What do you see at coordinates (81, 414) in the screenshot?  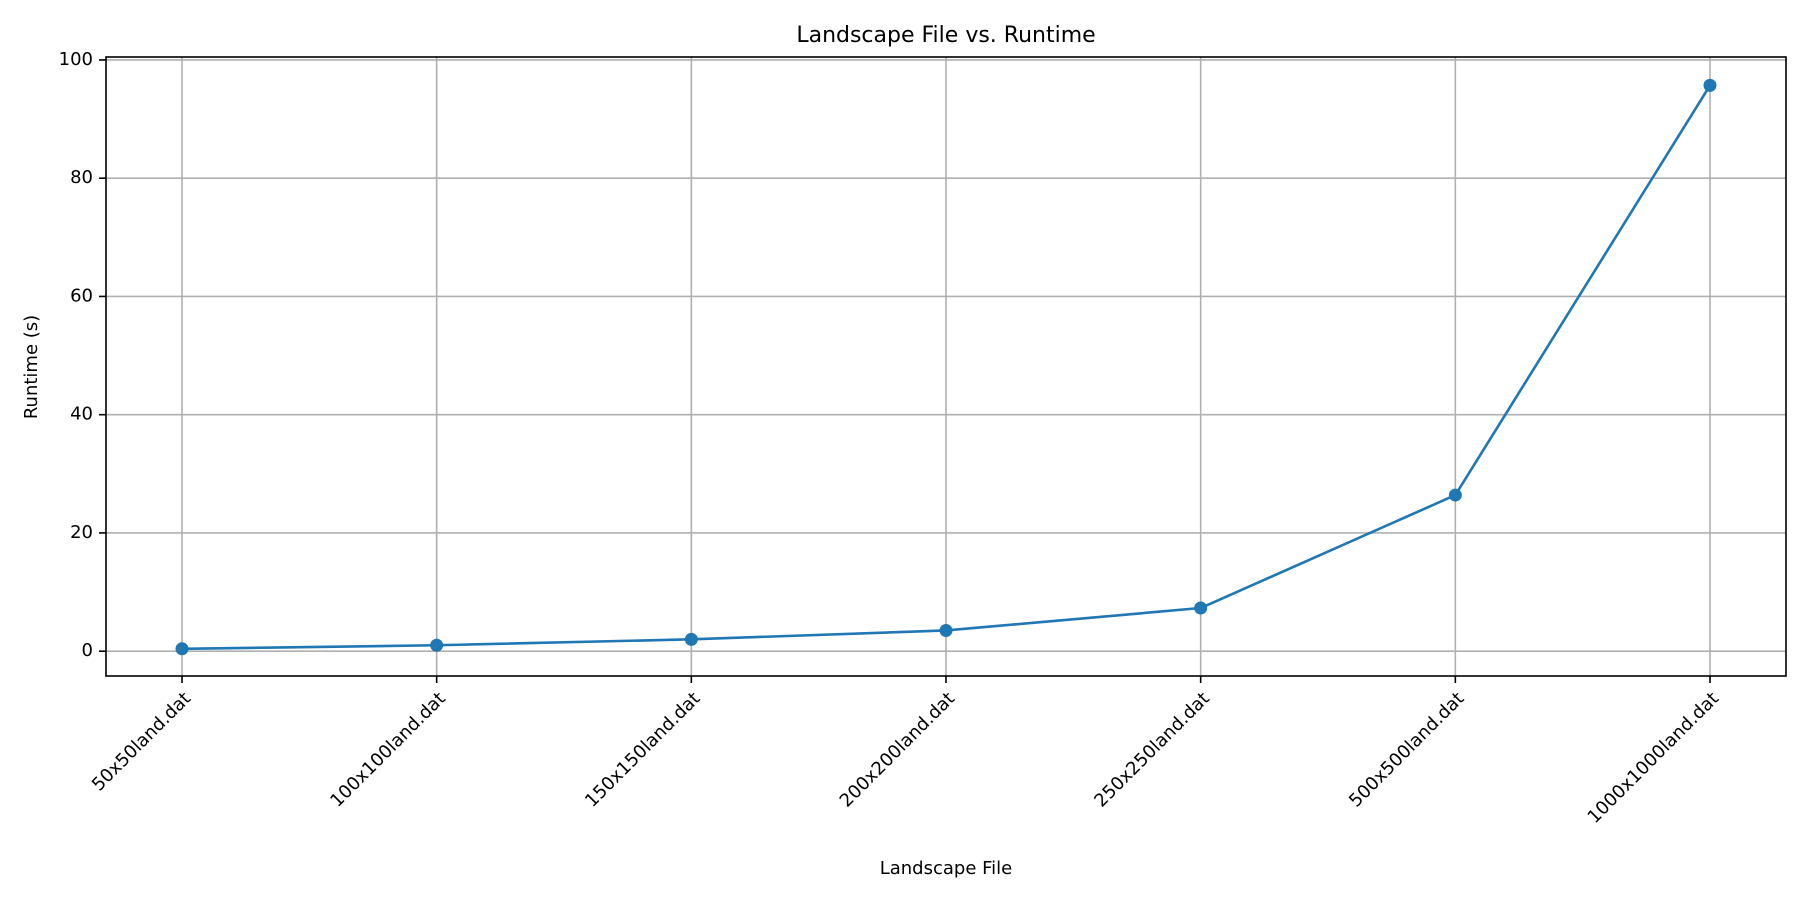 I see `y-tick-label: 40` at bounding box center [81, 414].